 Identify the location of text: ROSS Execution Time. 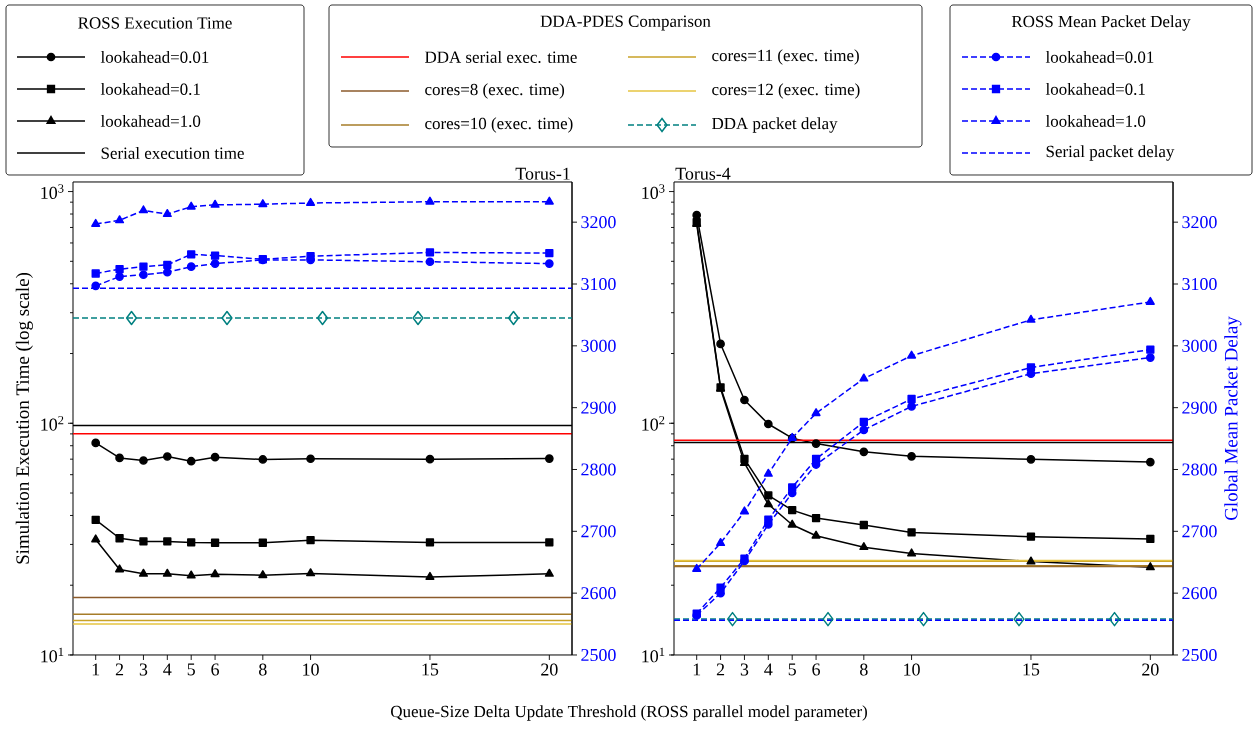
(155, 23).